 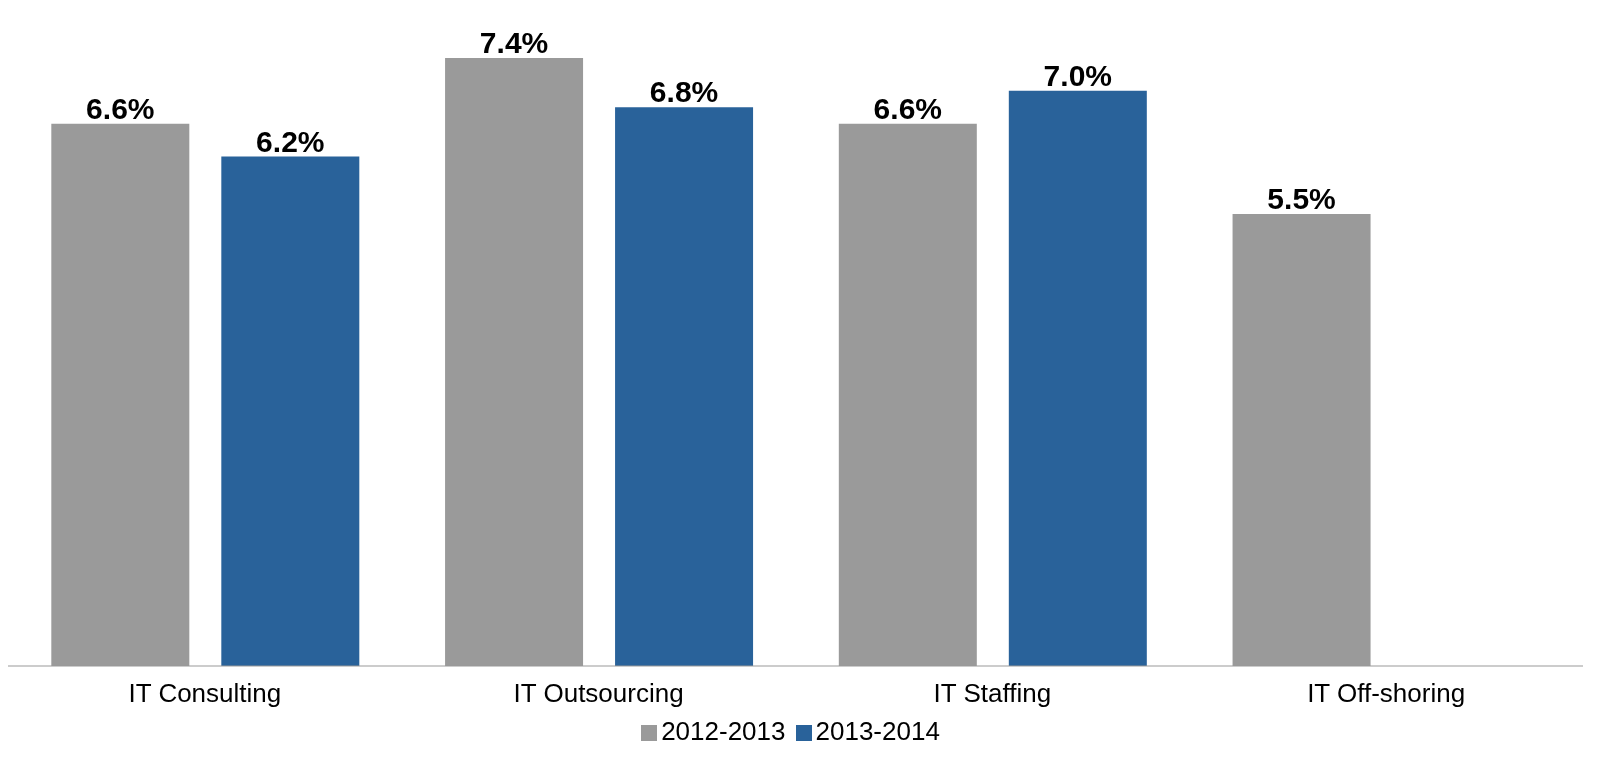 What do you see at coordinates (1078, 75) in the screenshot?
I see `data-label: 7.0%` at bounding box center [1078, 75].